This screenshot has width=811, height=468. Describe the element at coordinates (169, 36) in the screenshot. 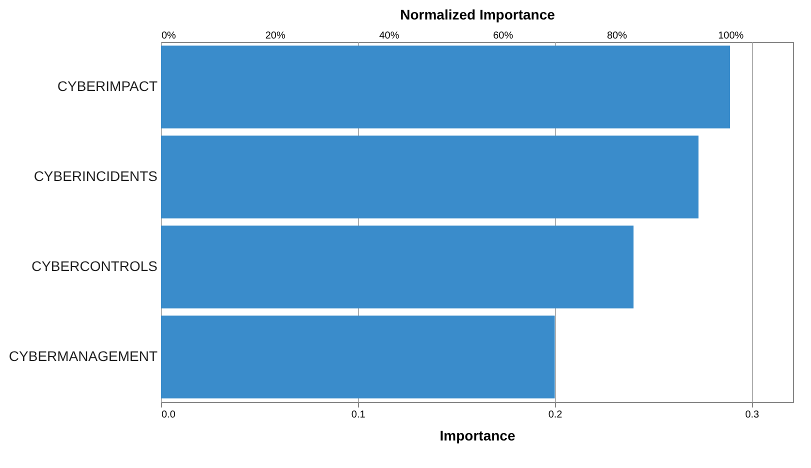

I see `x2-tick-label: 0%` at that location.